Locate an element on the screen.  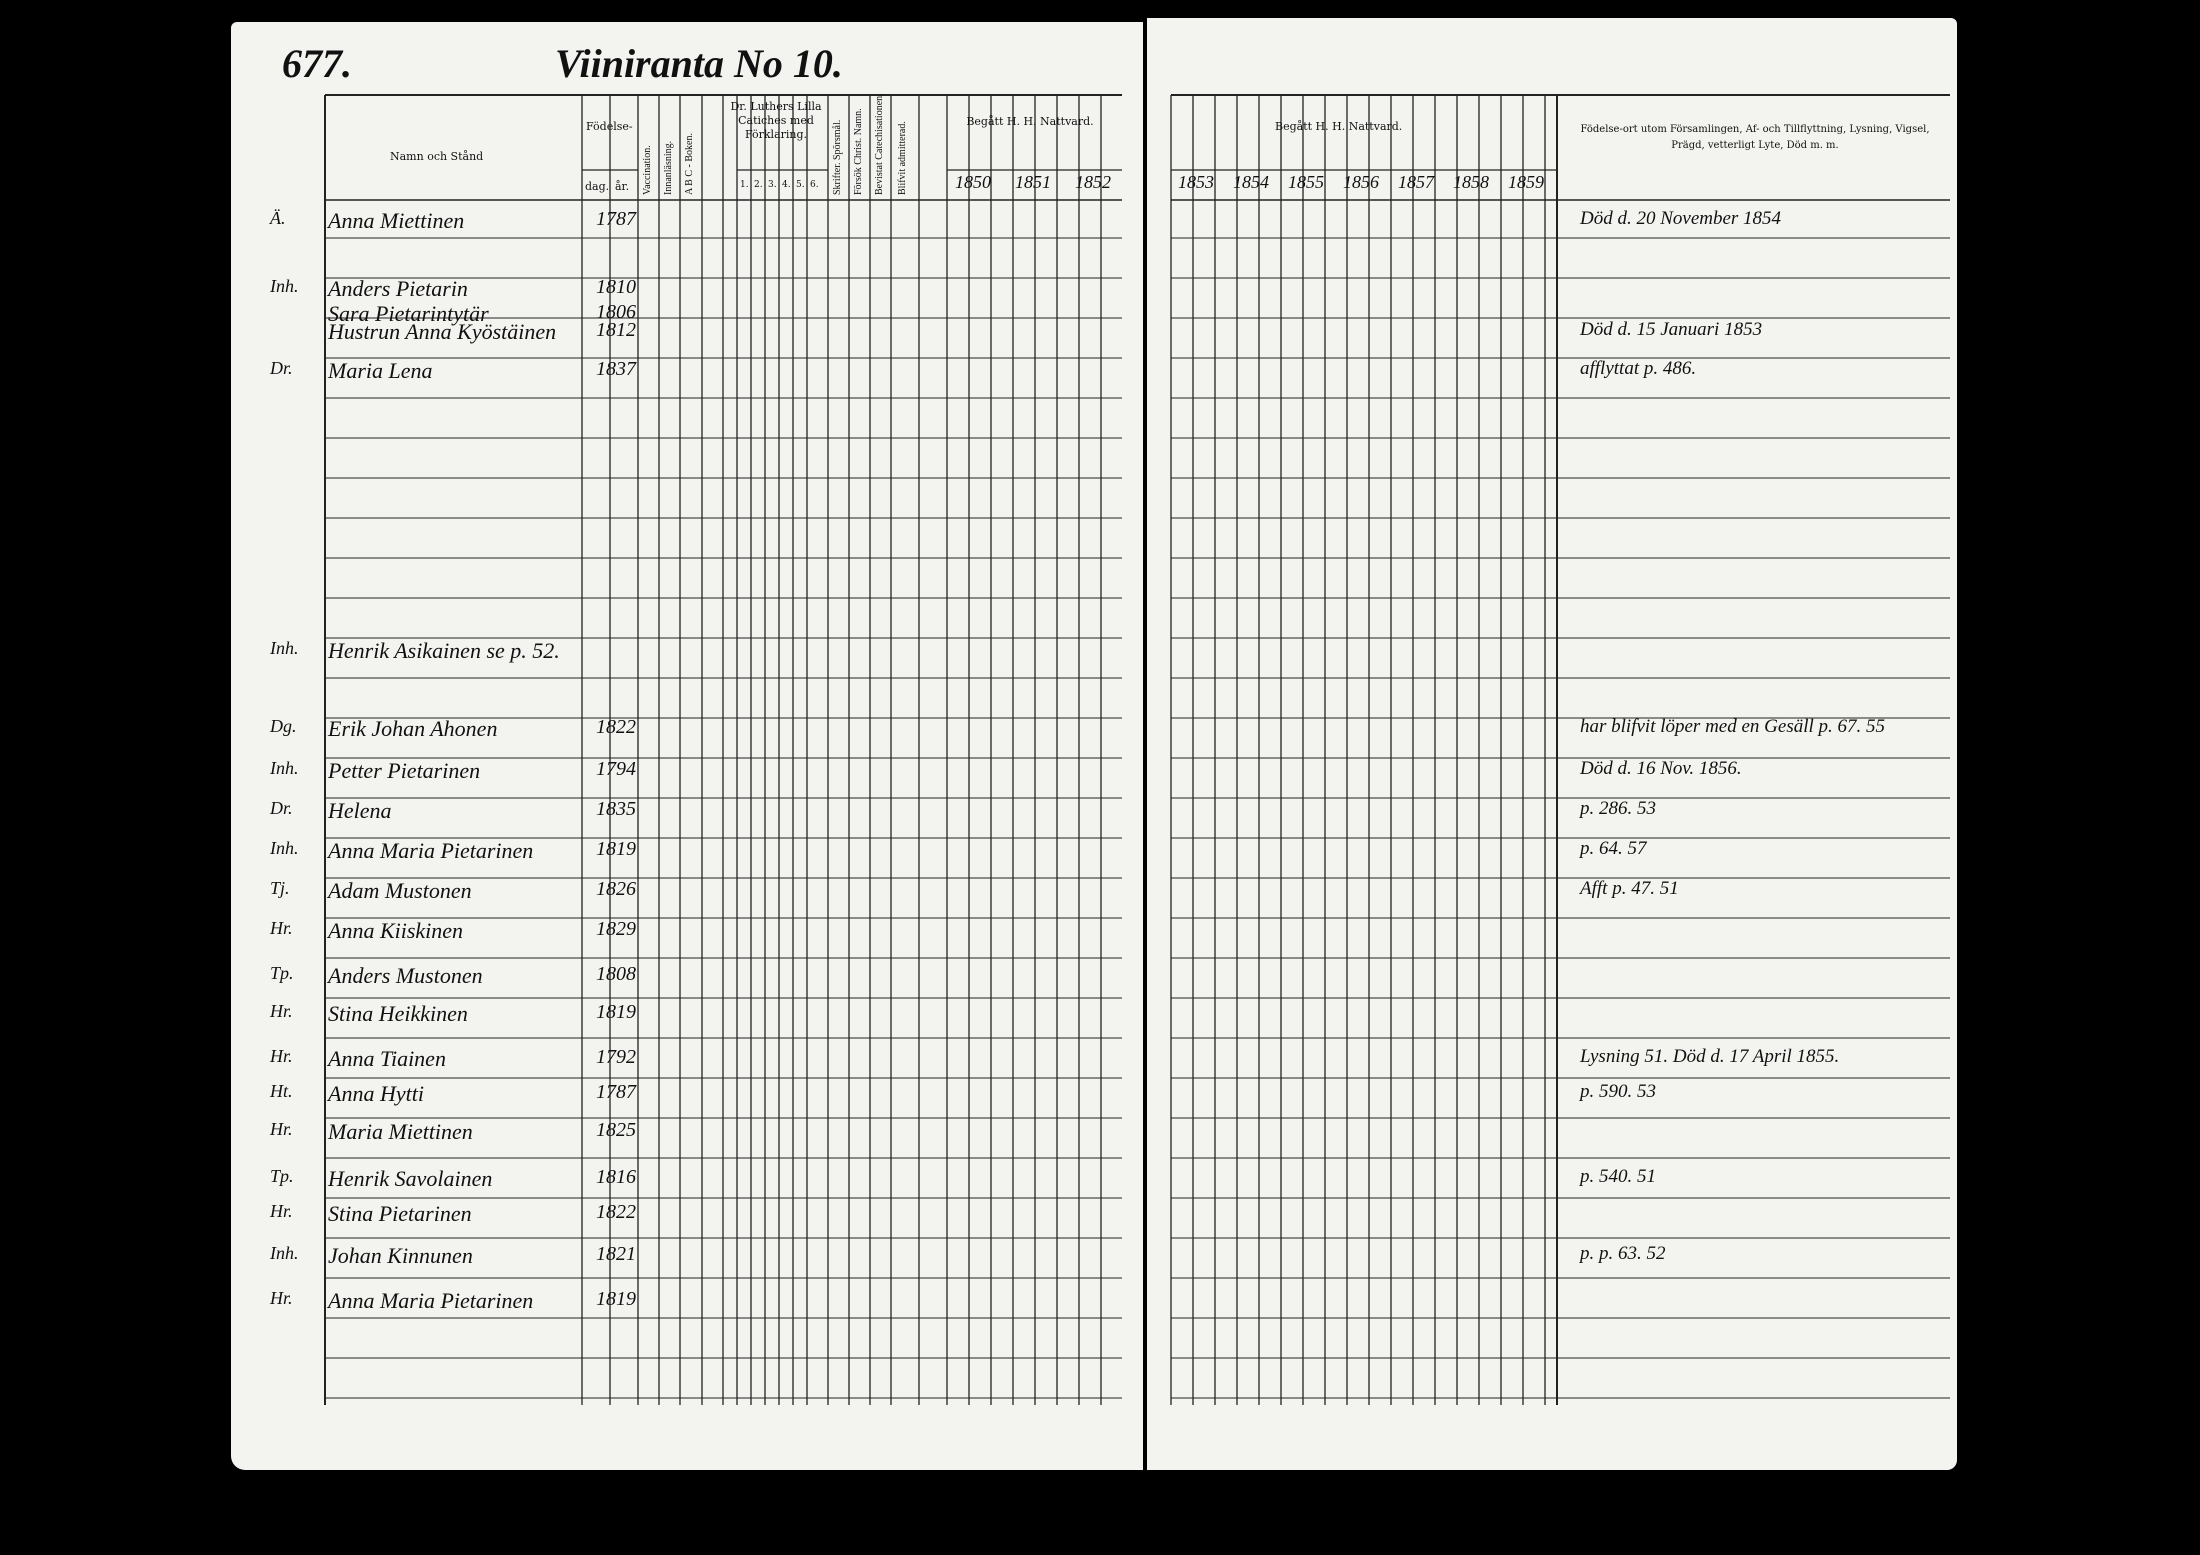
remark: afflyttat p. 486. is located at coordinates (1638, 368).